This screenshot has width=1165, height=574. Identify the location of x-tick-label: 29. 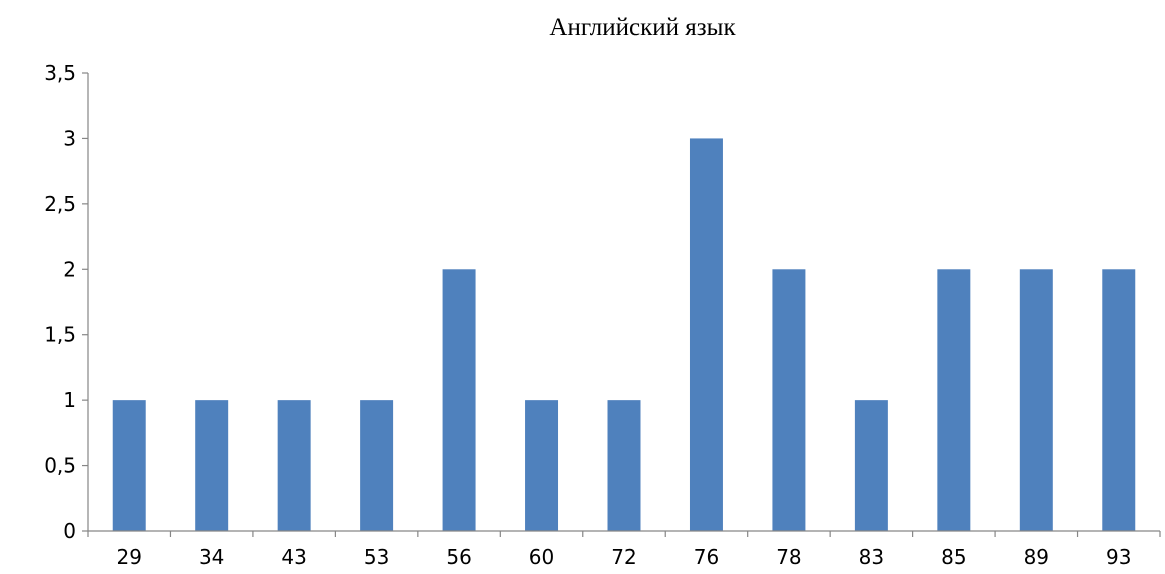
(129, 557).